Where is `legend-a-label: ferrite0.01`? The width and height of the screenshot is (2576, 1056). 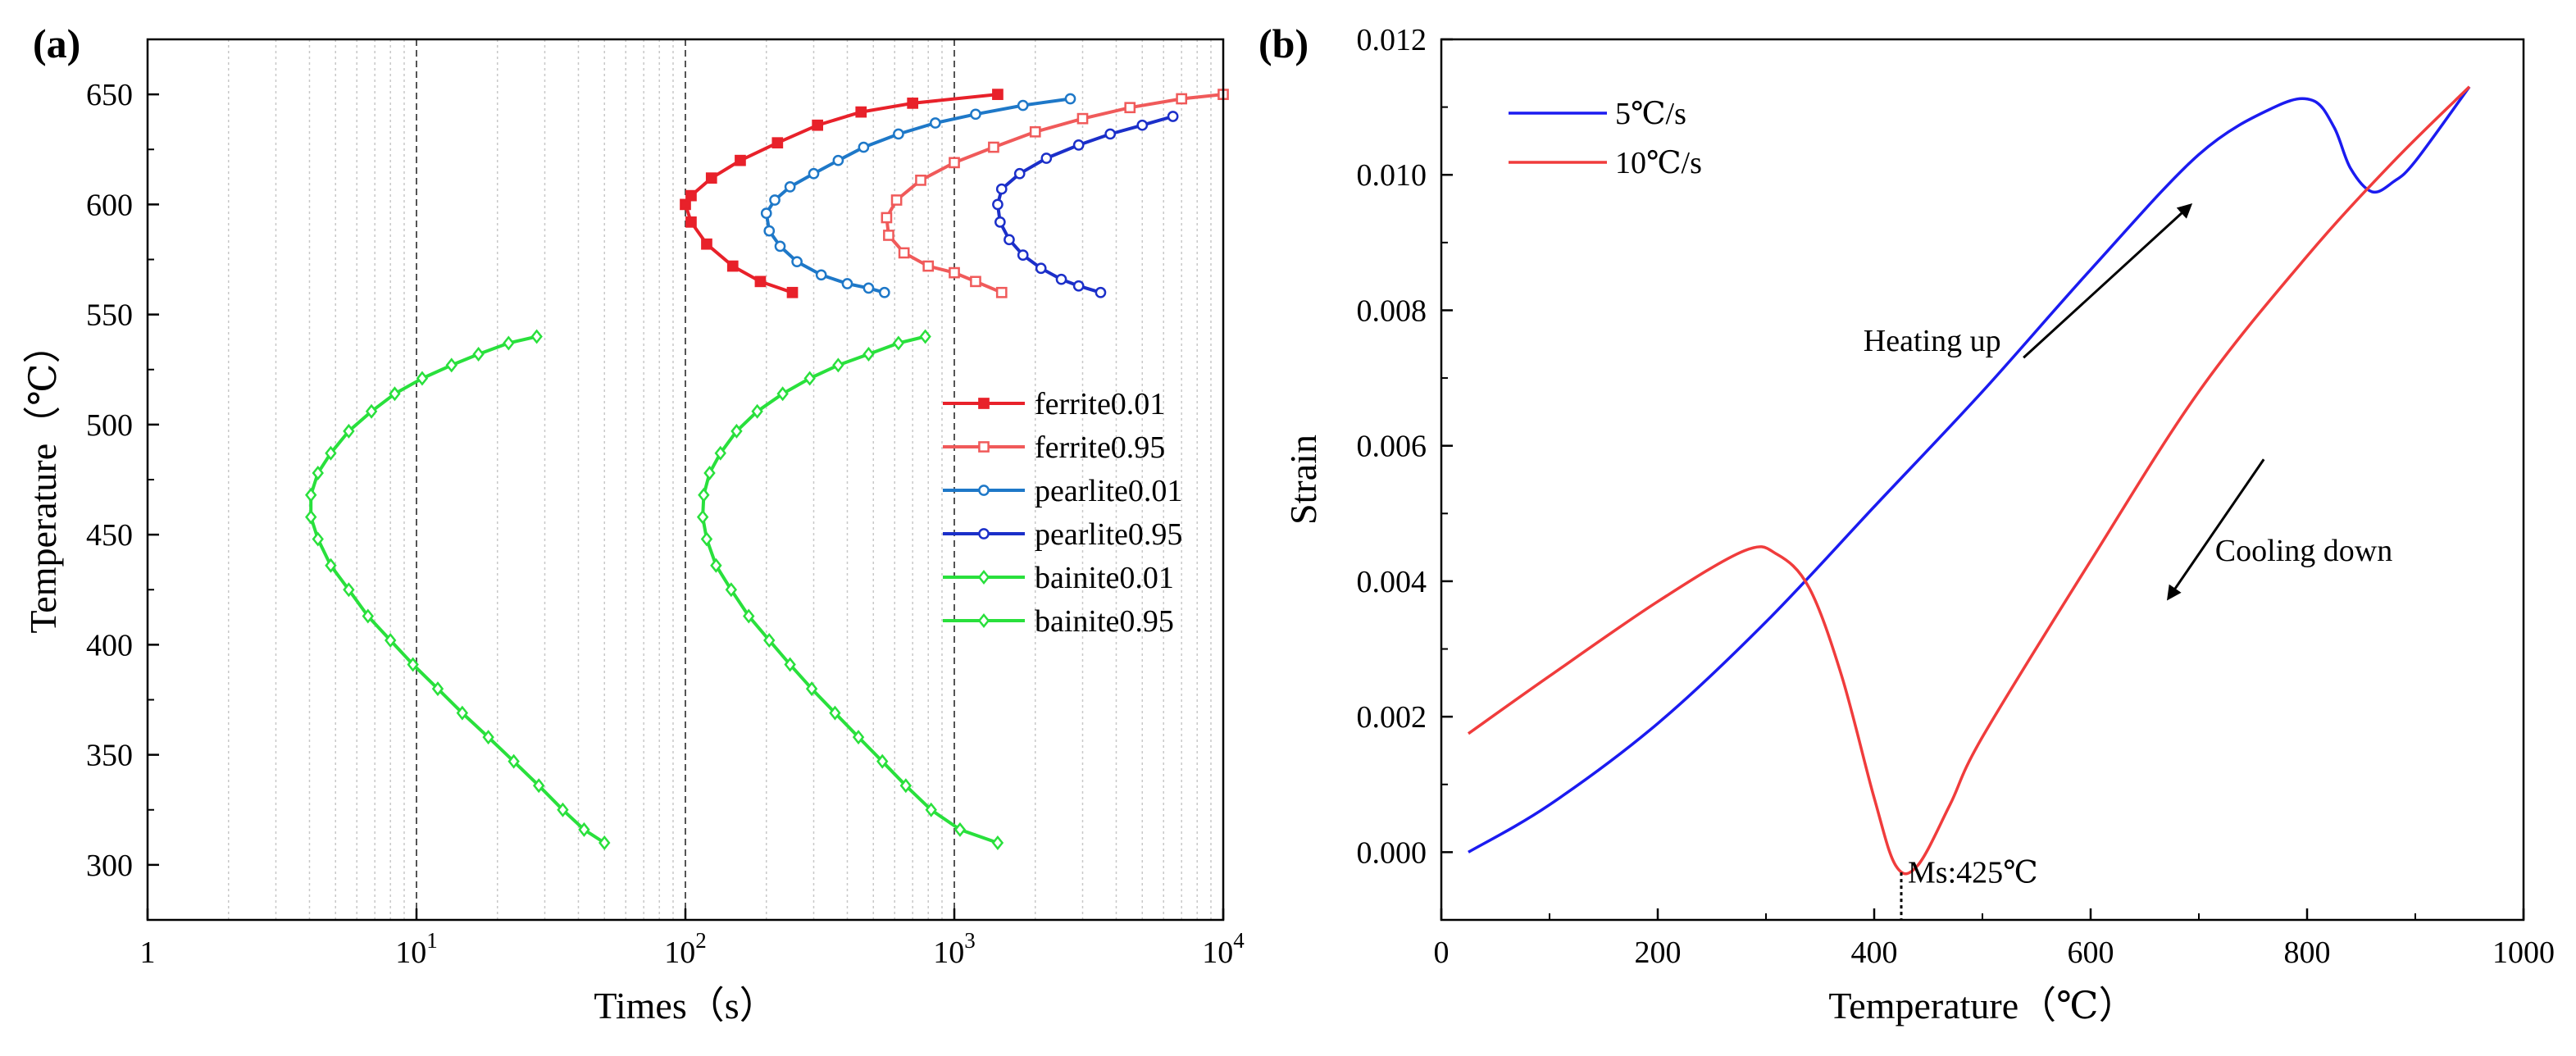
legend-a-label: ferrite0.01 is located at coordinates (1100, 404).